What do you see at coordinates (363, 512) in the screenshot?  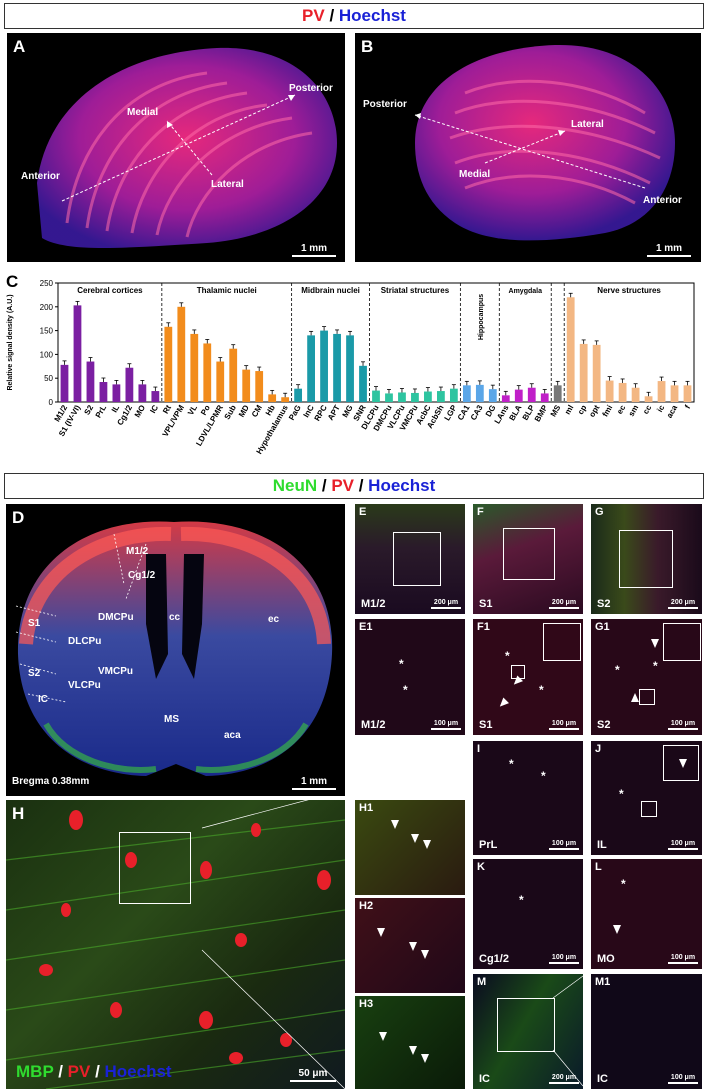 I see `panel-letter: E` at bounding box center [363, 512].